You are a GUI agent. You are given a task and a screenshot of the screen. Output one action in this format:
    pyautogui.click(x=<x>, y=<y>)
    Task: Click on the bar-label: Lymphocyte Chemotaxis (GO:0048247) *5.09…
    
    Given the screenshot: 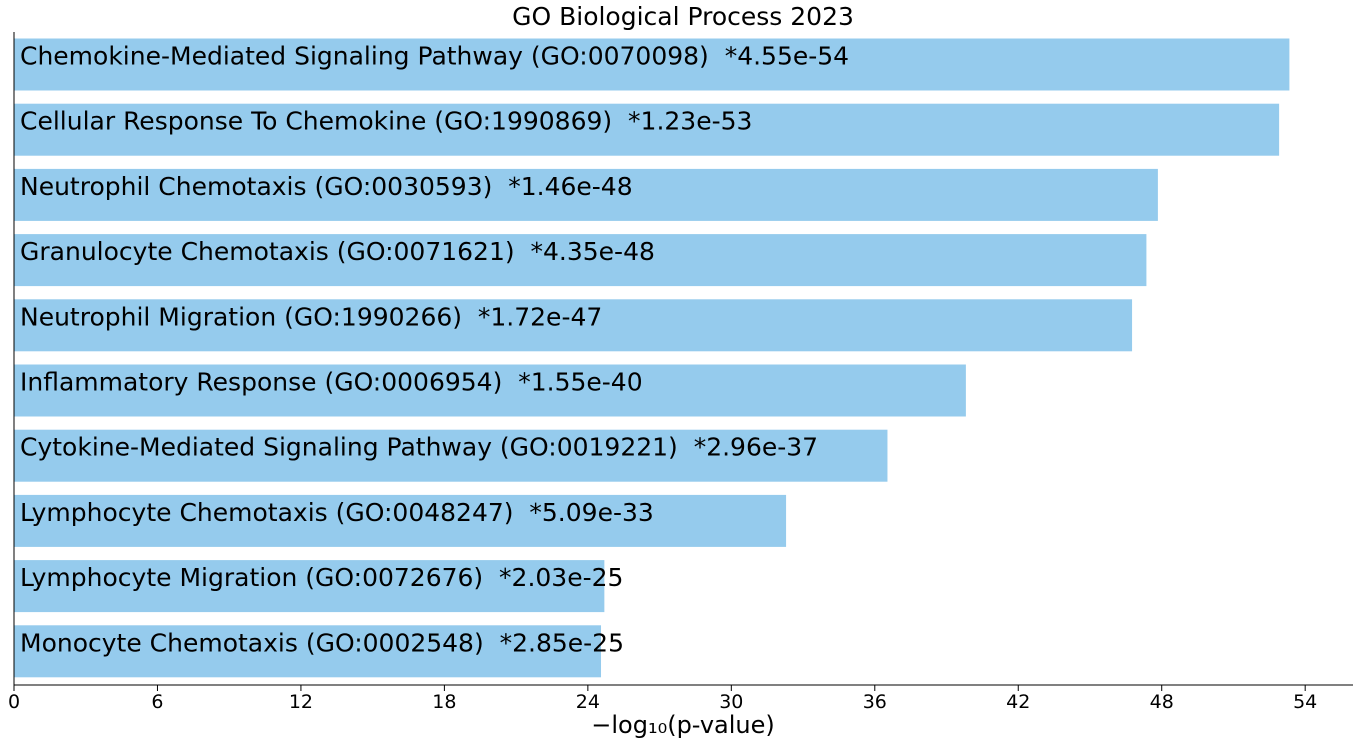 What is the action you would take?
    pyautogui.click(x=337, y=512)
    